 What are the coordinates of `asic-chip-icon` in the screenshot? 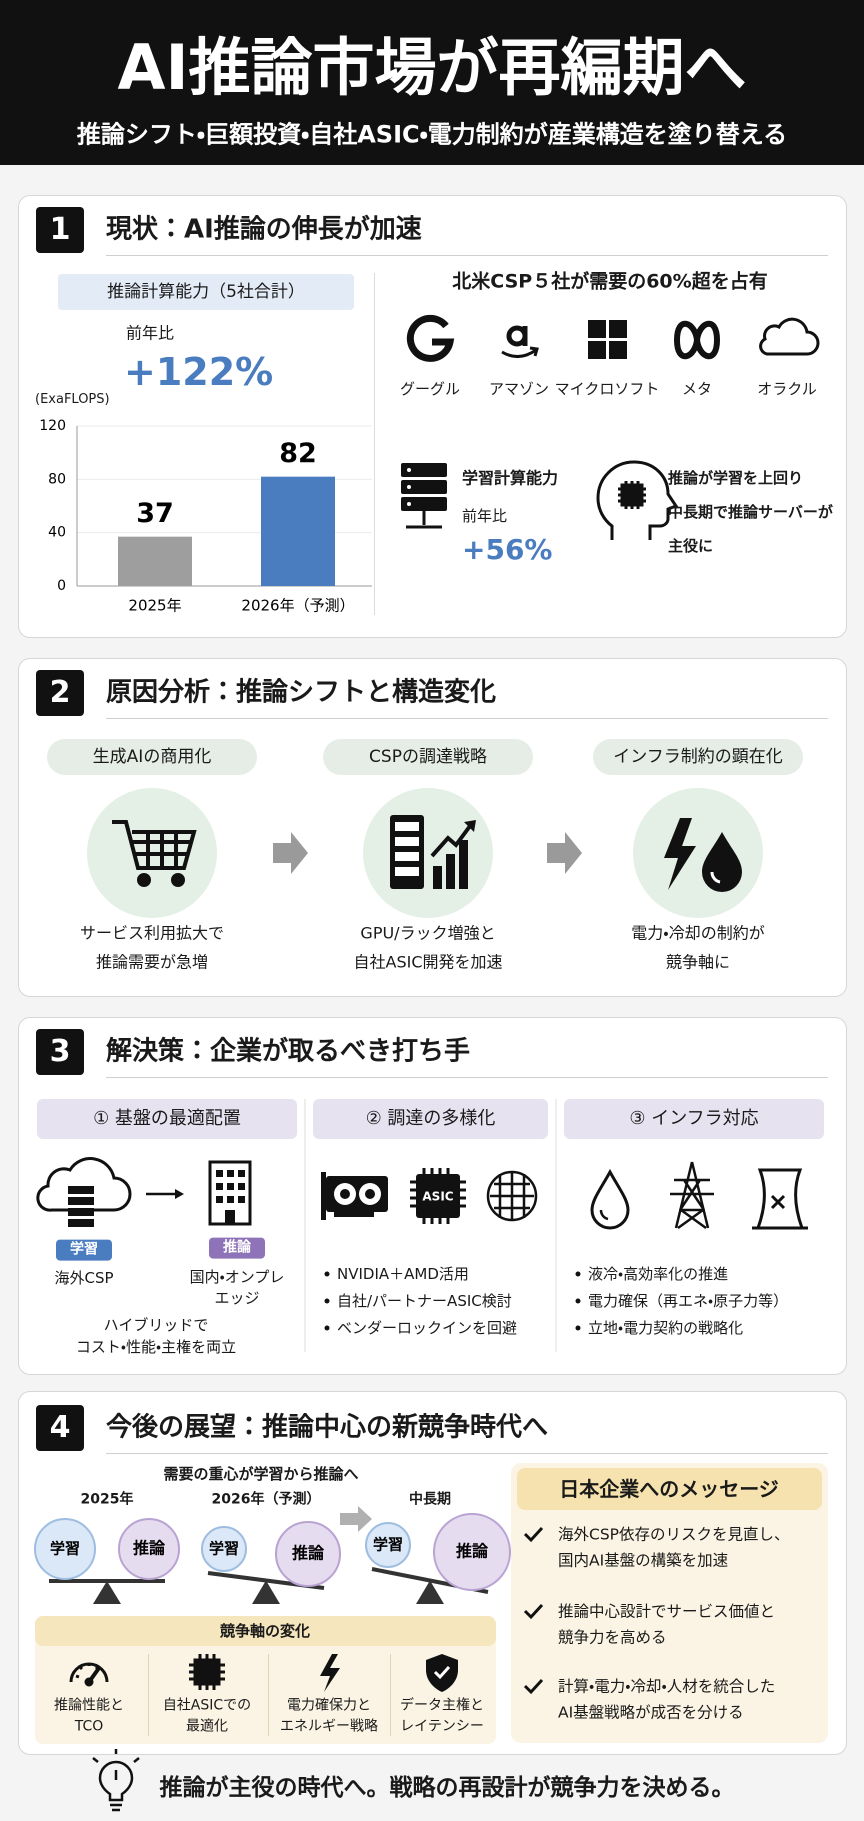 It's located at (438, 1196).